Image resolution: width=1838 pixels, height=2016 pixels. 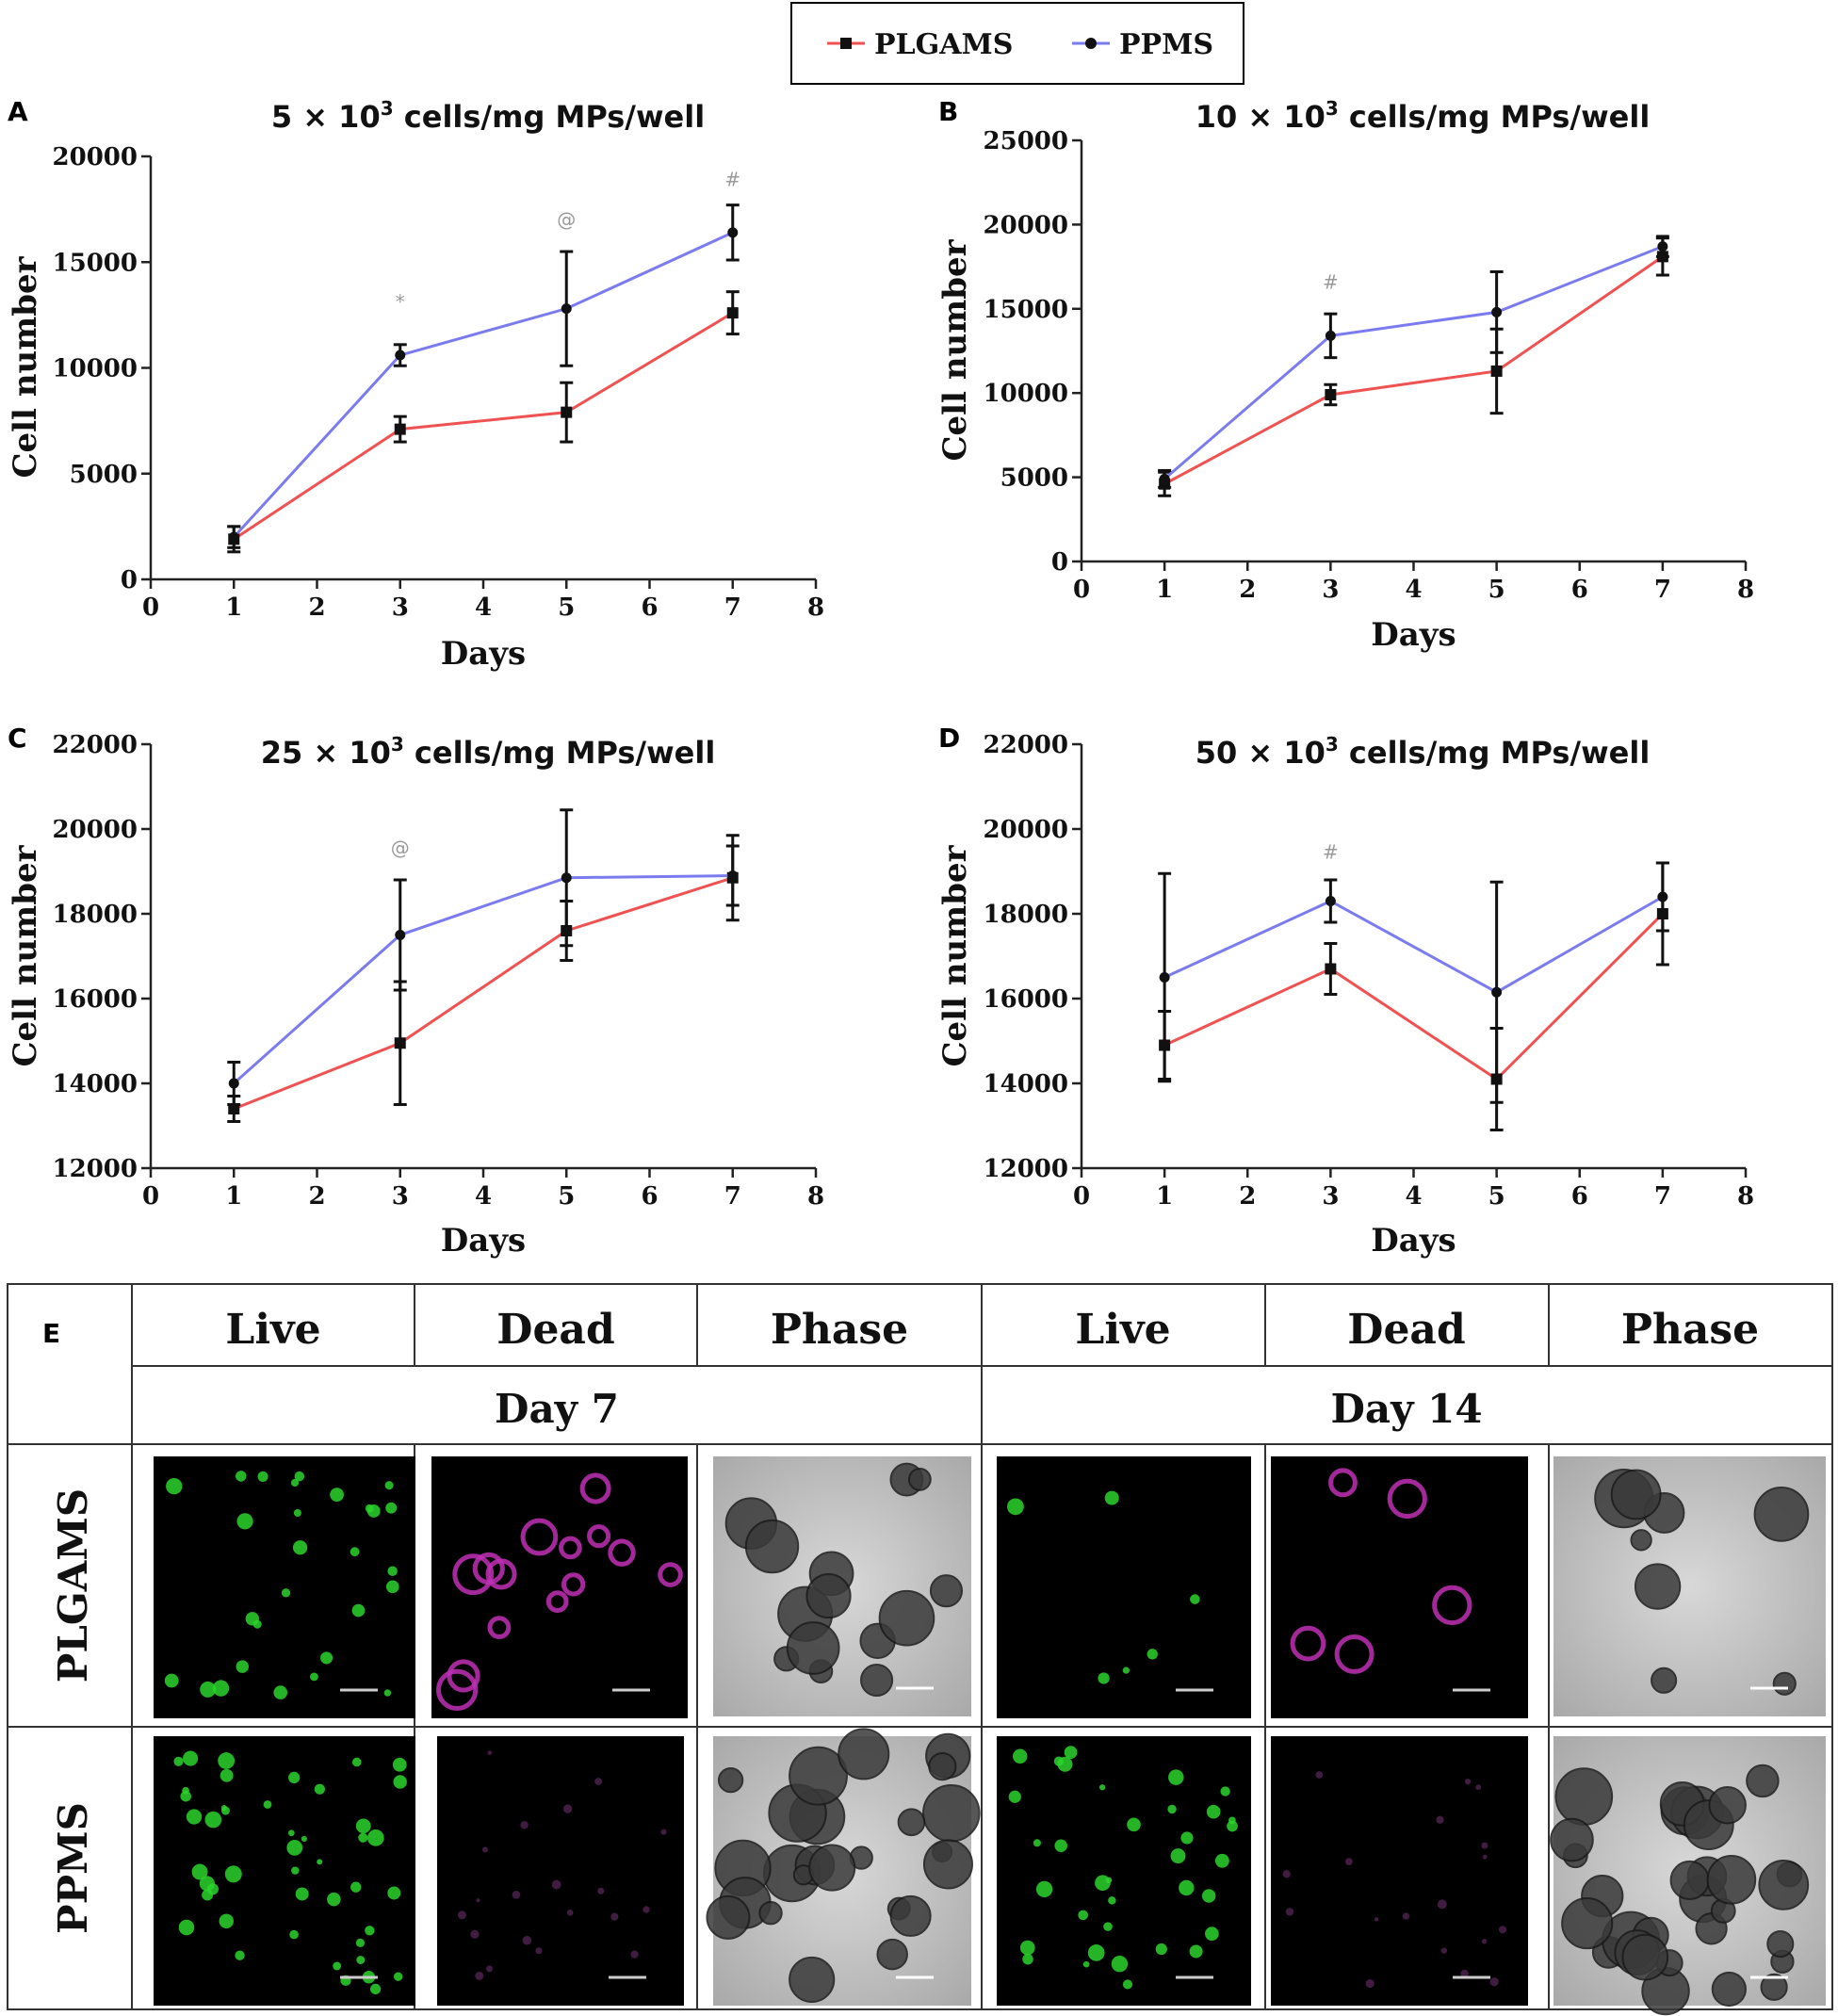 I want to click on chart-title: 5 × 103 cells/mg MPs/well, so click(x=488, y=116).